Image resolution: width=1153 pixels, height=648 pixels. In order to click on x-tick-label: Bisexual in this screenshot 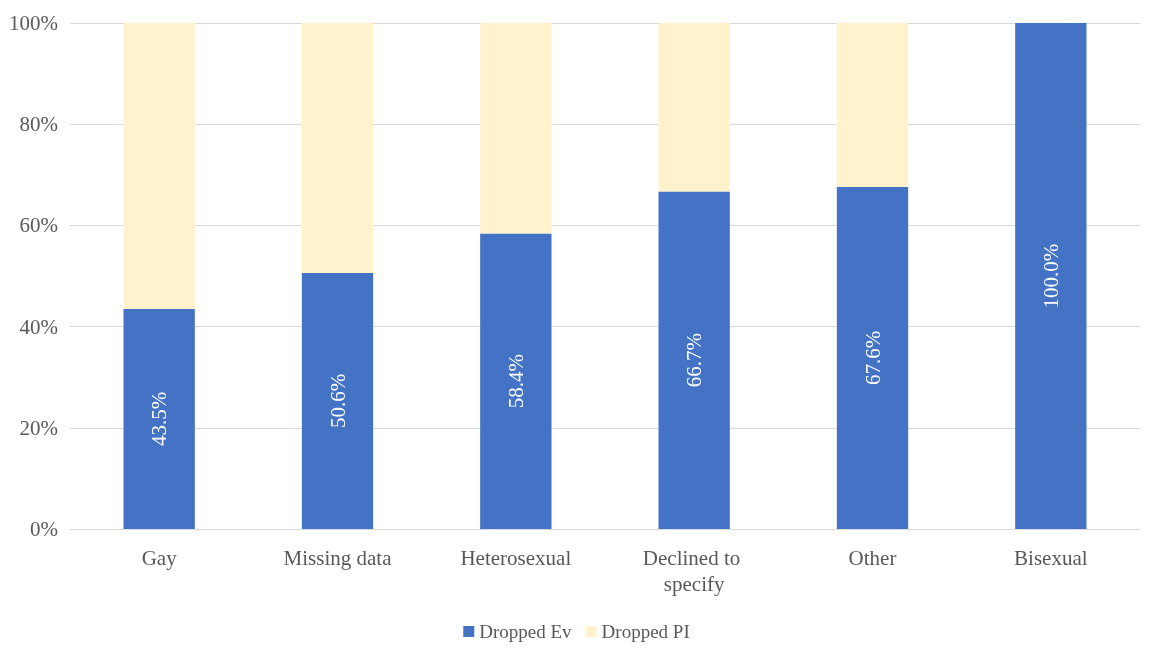, I will do `click(1051, 558)`.